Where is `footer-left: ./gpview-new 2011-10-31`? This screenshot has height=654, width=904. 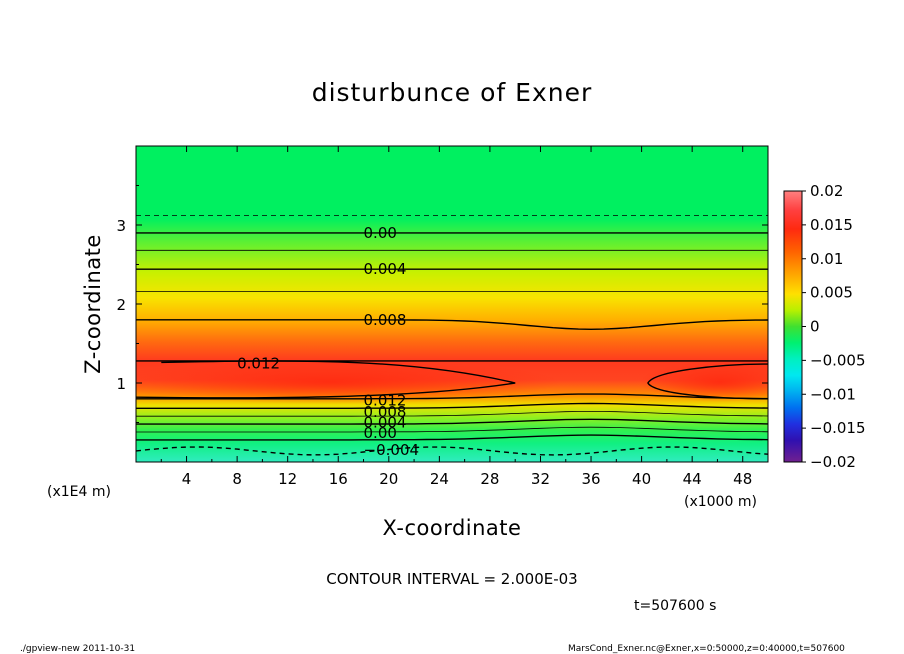
footer-left: ./gpview-new 2011-10-31 is located at coordinates (77, 649).